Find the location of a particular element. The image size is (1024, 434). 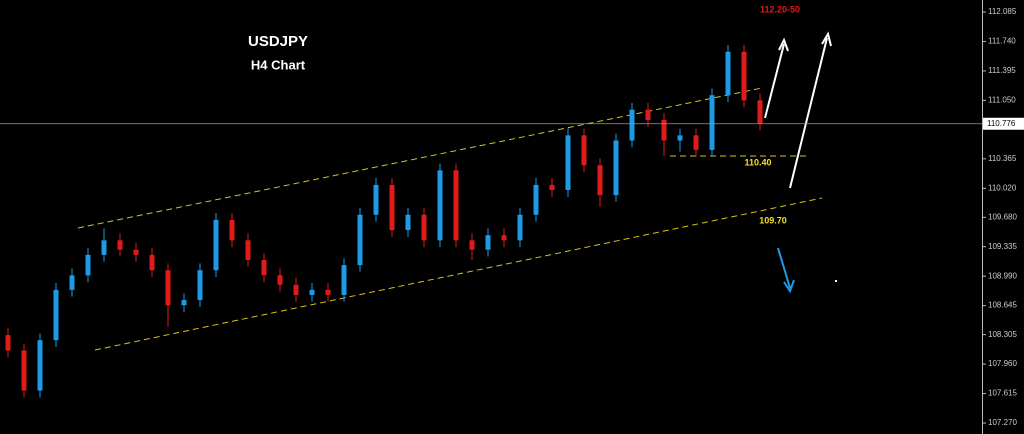

y-tick-label: 108.645 is located at coordinates (1002, 305).